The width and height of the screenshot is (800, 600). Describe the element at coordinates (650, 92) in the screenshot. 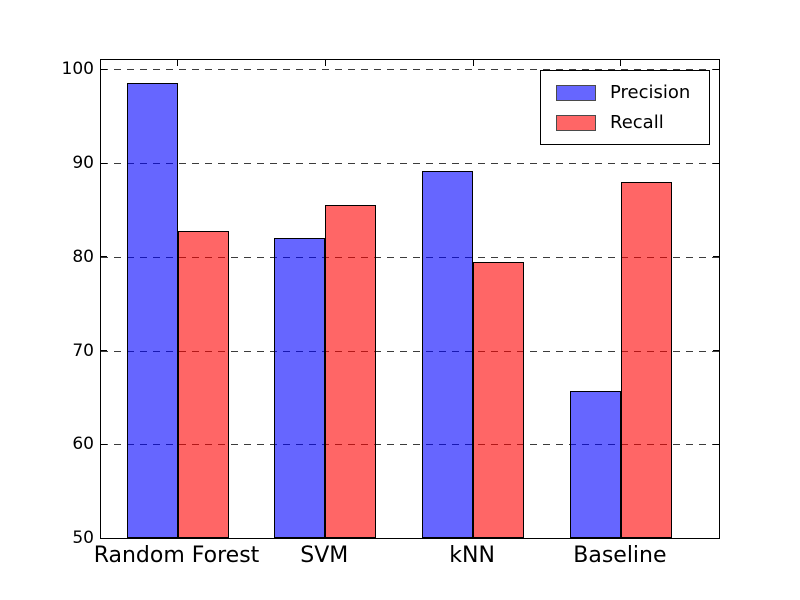

I see `legend-label-precision: Precision` at that location.